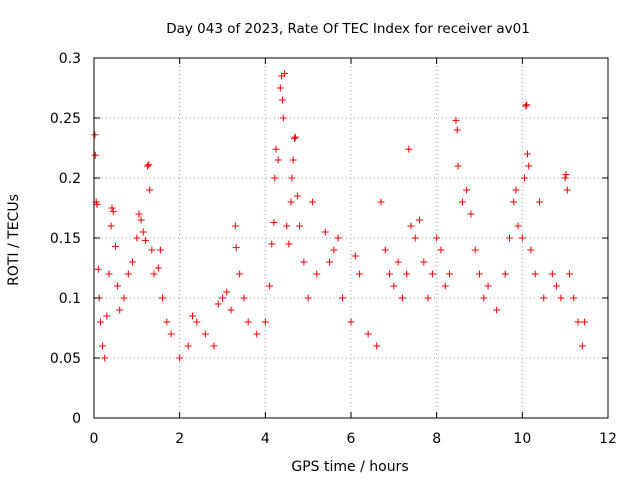 The height and width of the screenshot is (480, 640). I want to click on x-tick-labels: 0 2 4 6 8 10 12, so click(353, 439).